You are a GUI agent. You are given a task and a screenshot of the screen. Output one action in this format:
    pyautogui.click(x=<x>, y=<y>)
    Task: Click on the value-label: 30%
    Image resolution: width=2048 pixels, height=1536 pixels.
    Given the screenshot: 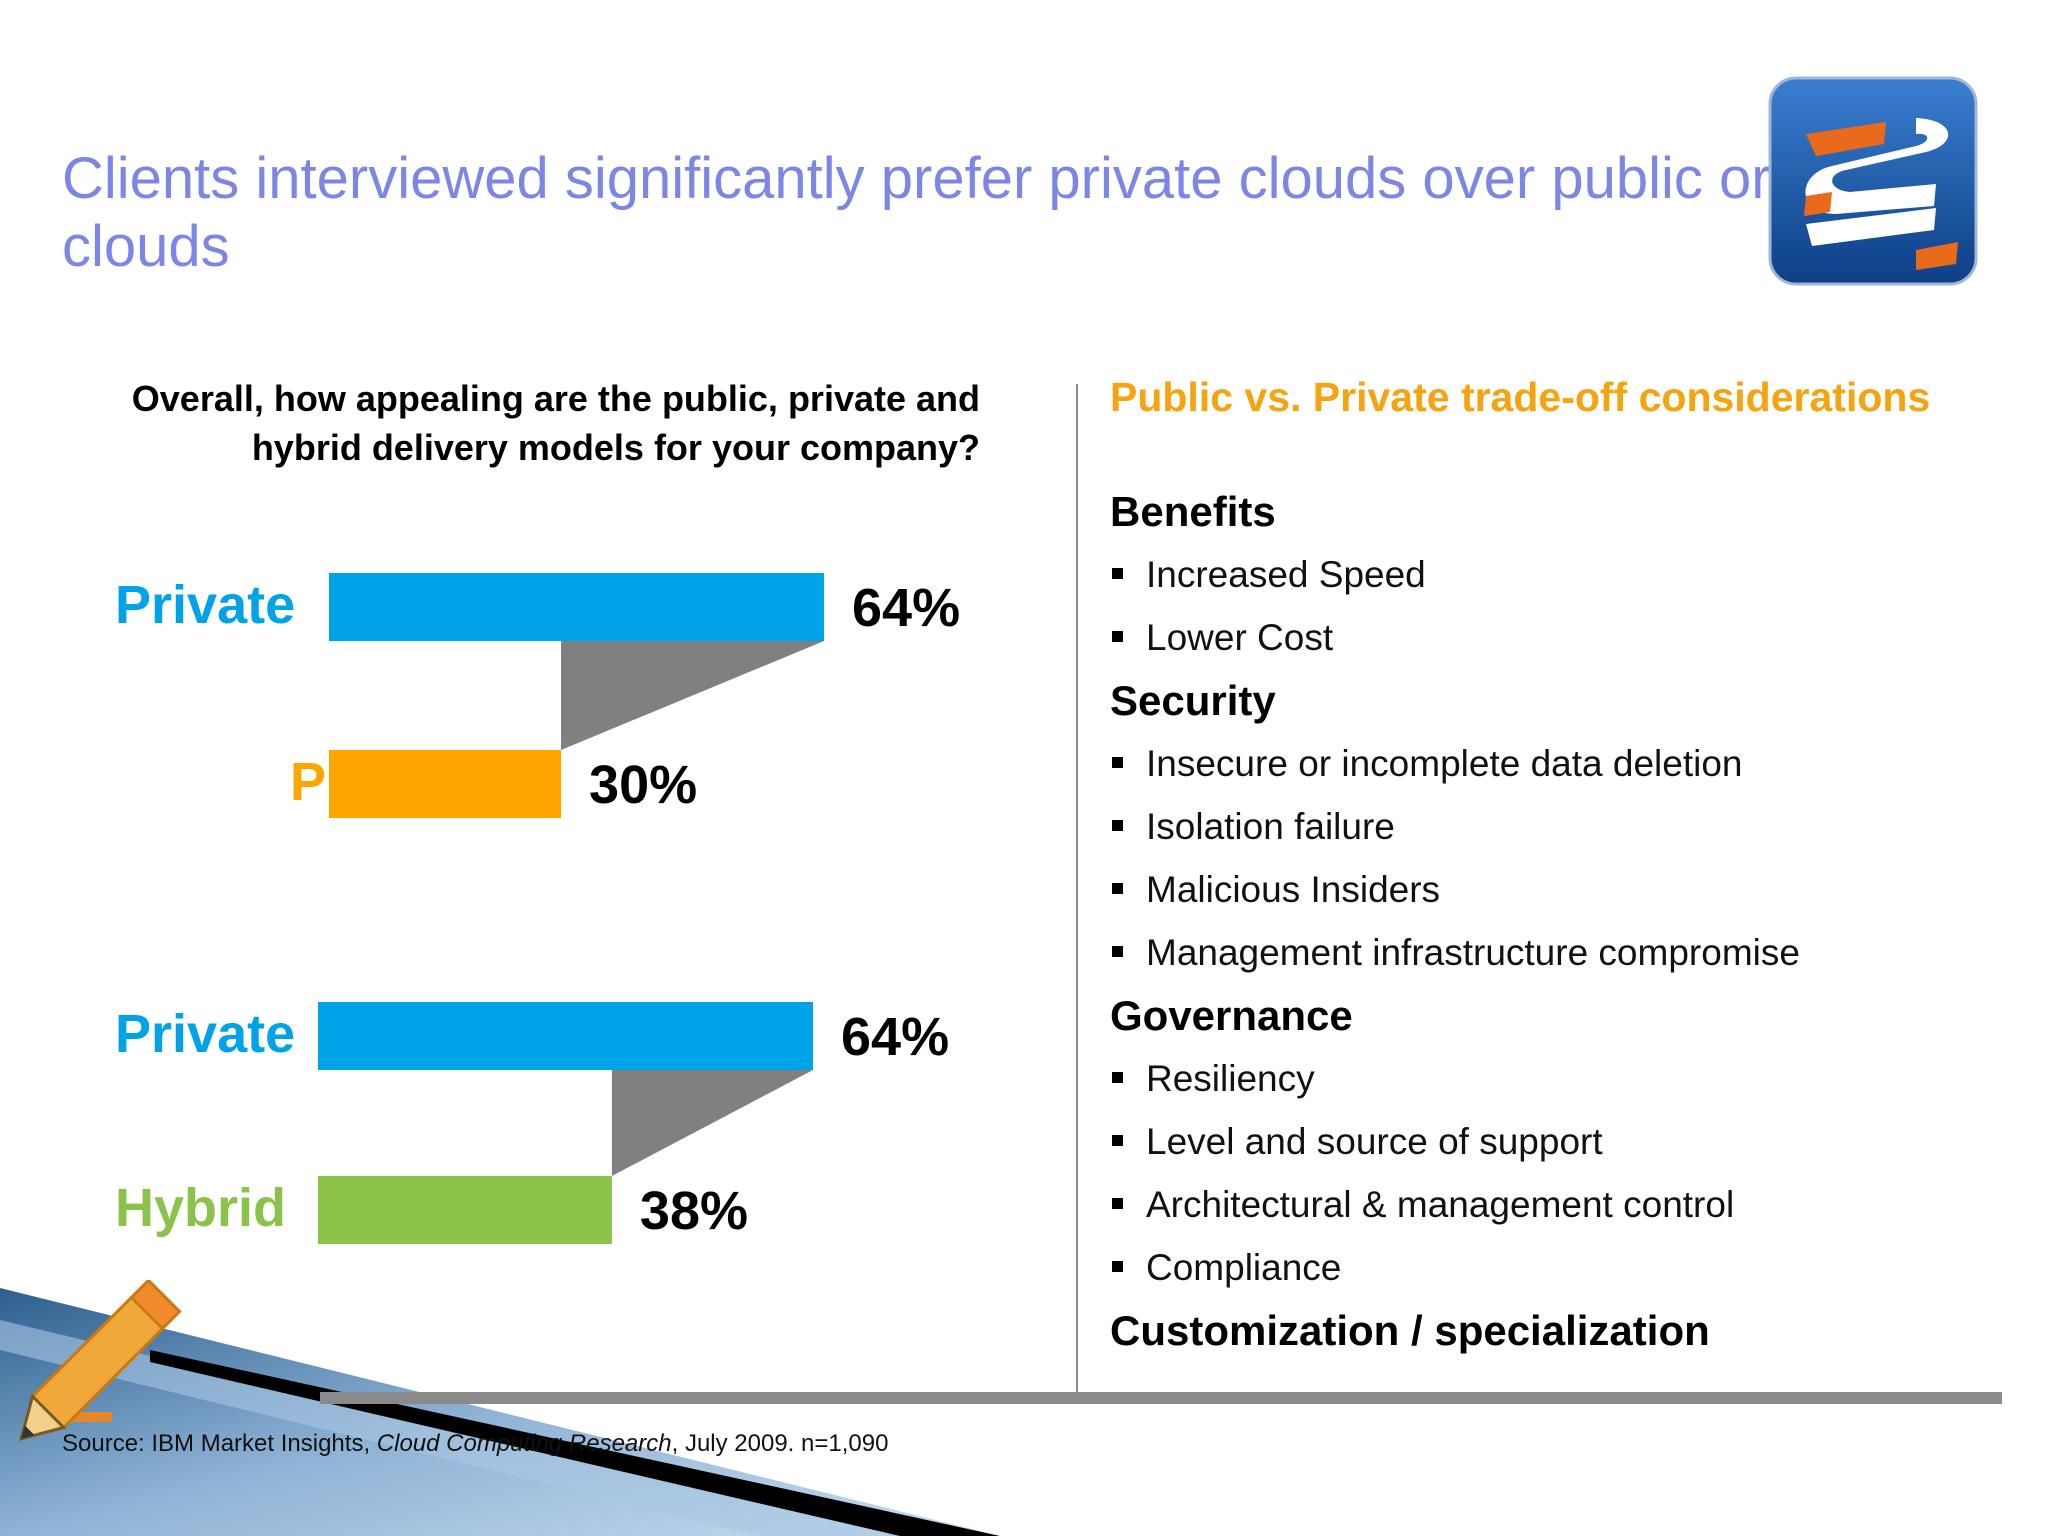 What is the action you would take?
    pyautogui.click(x=643, y=785)
    